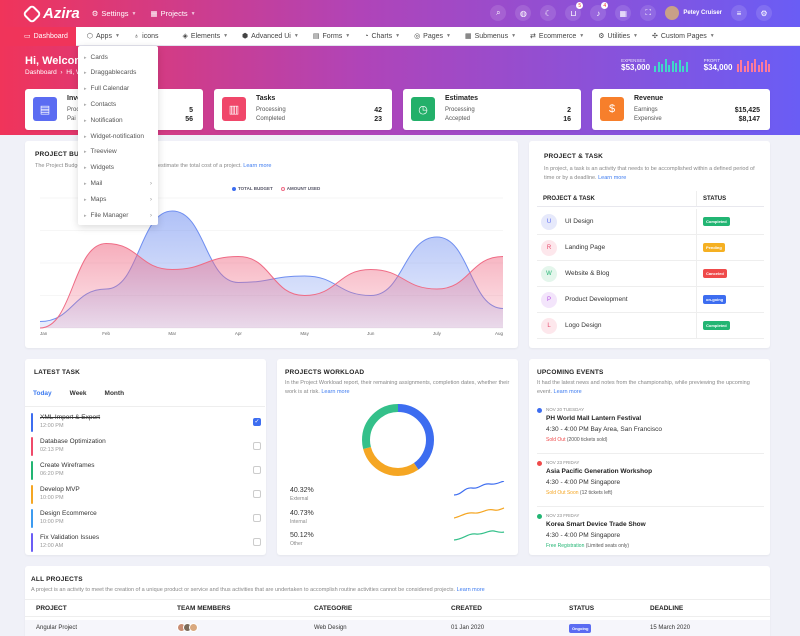  Describe the element at coordinates (549, 221) in the screenshot. I see `project-letter-avatar: U` at that location.